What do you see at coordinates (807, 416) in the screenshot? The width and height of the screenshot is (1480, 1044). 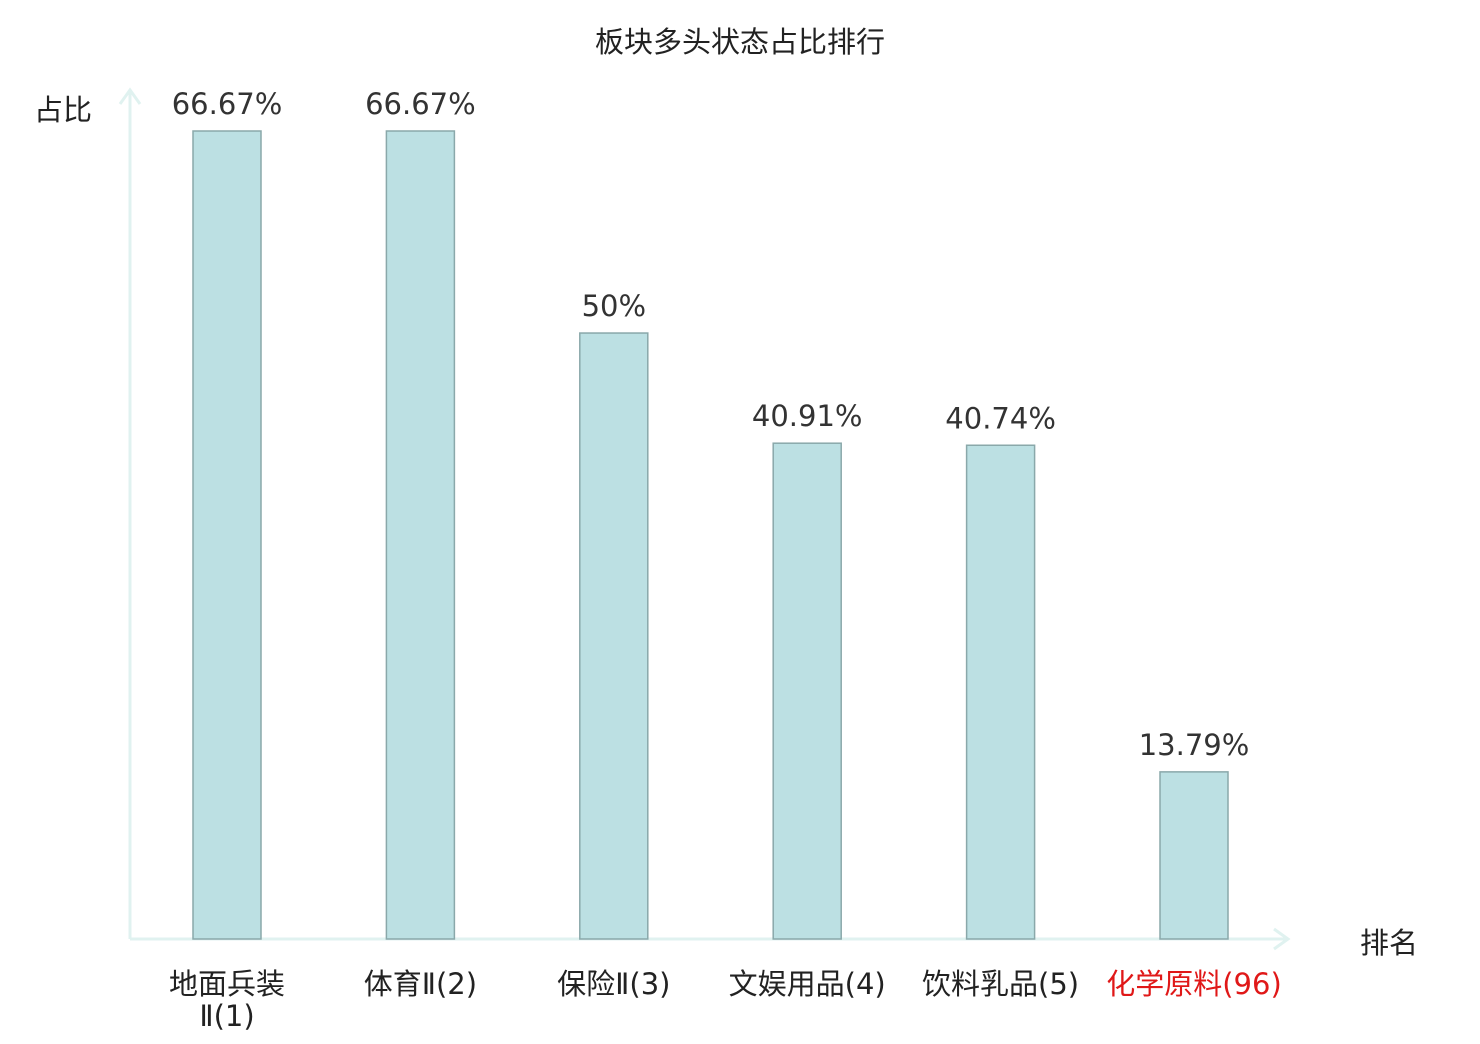 I see `bar-value-label: 40.91%` at bounding box center [807, 416].